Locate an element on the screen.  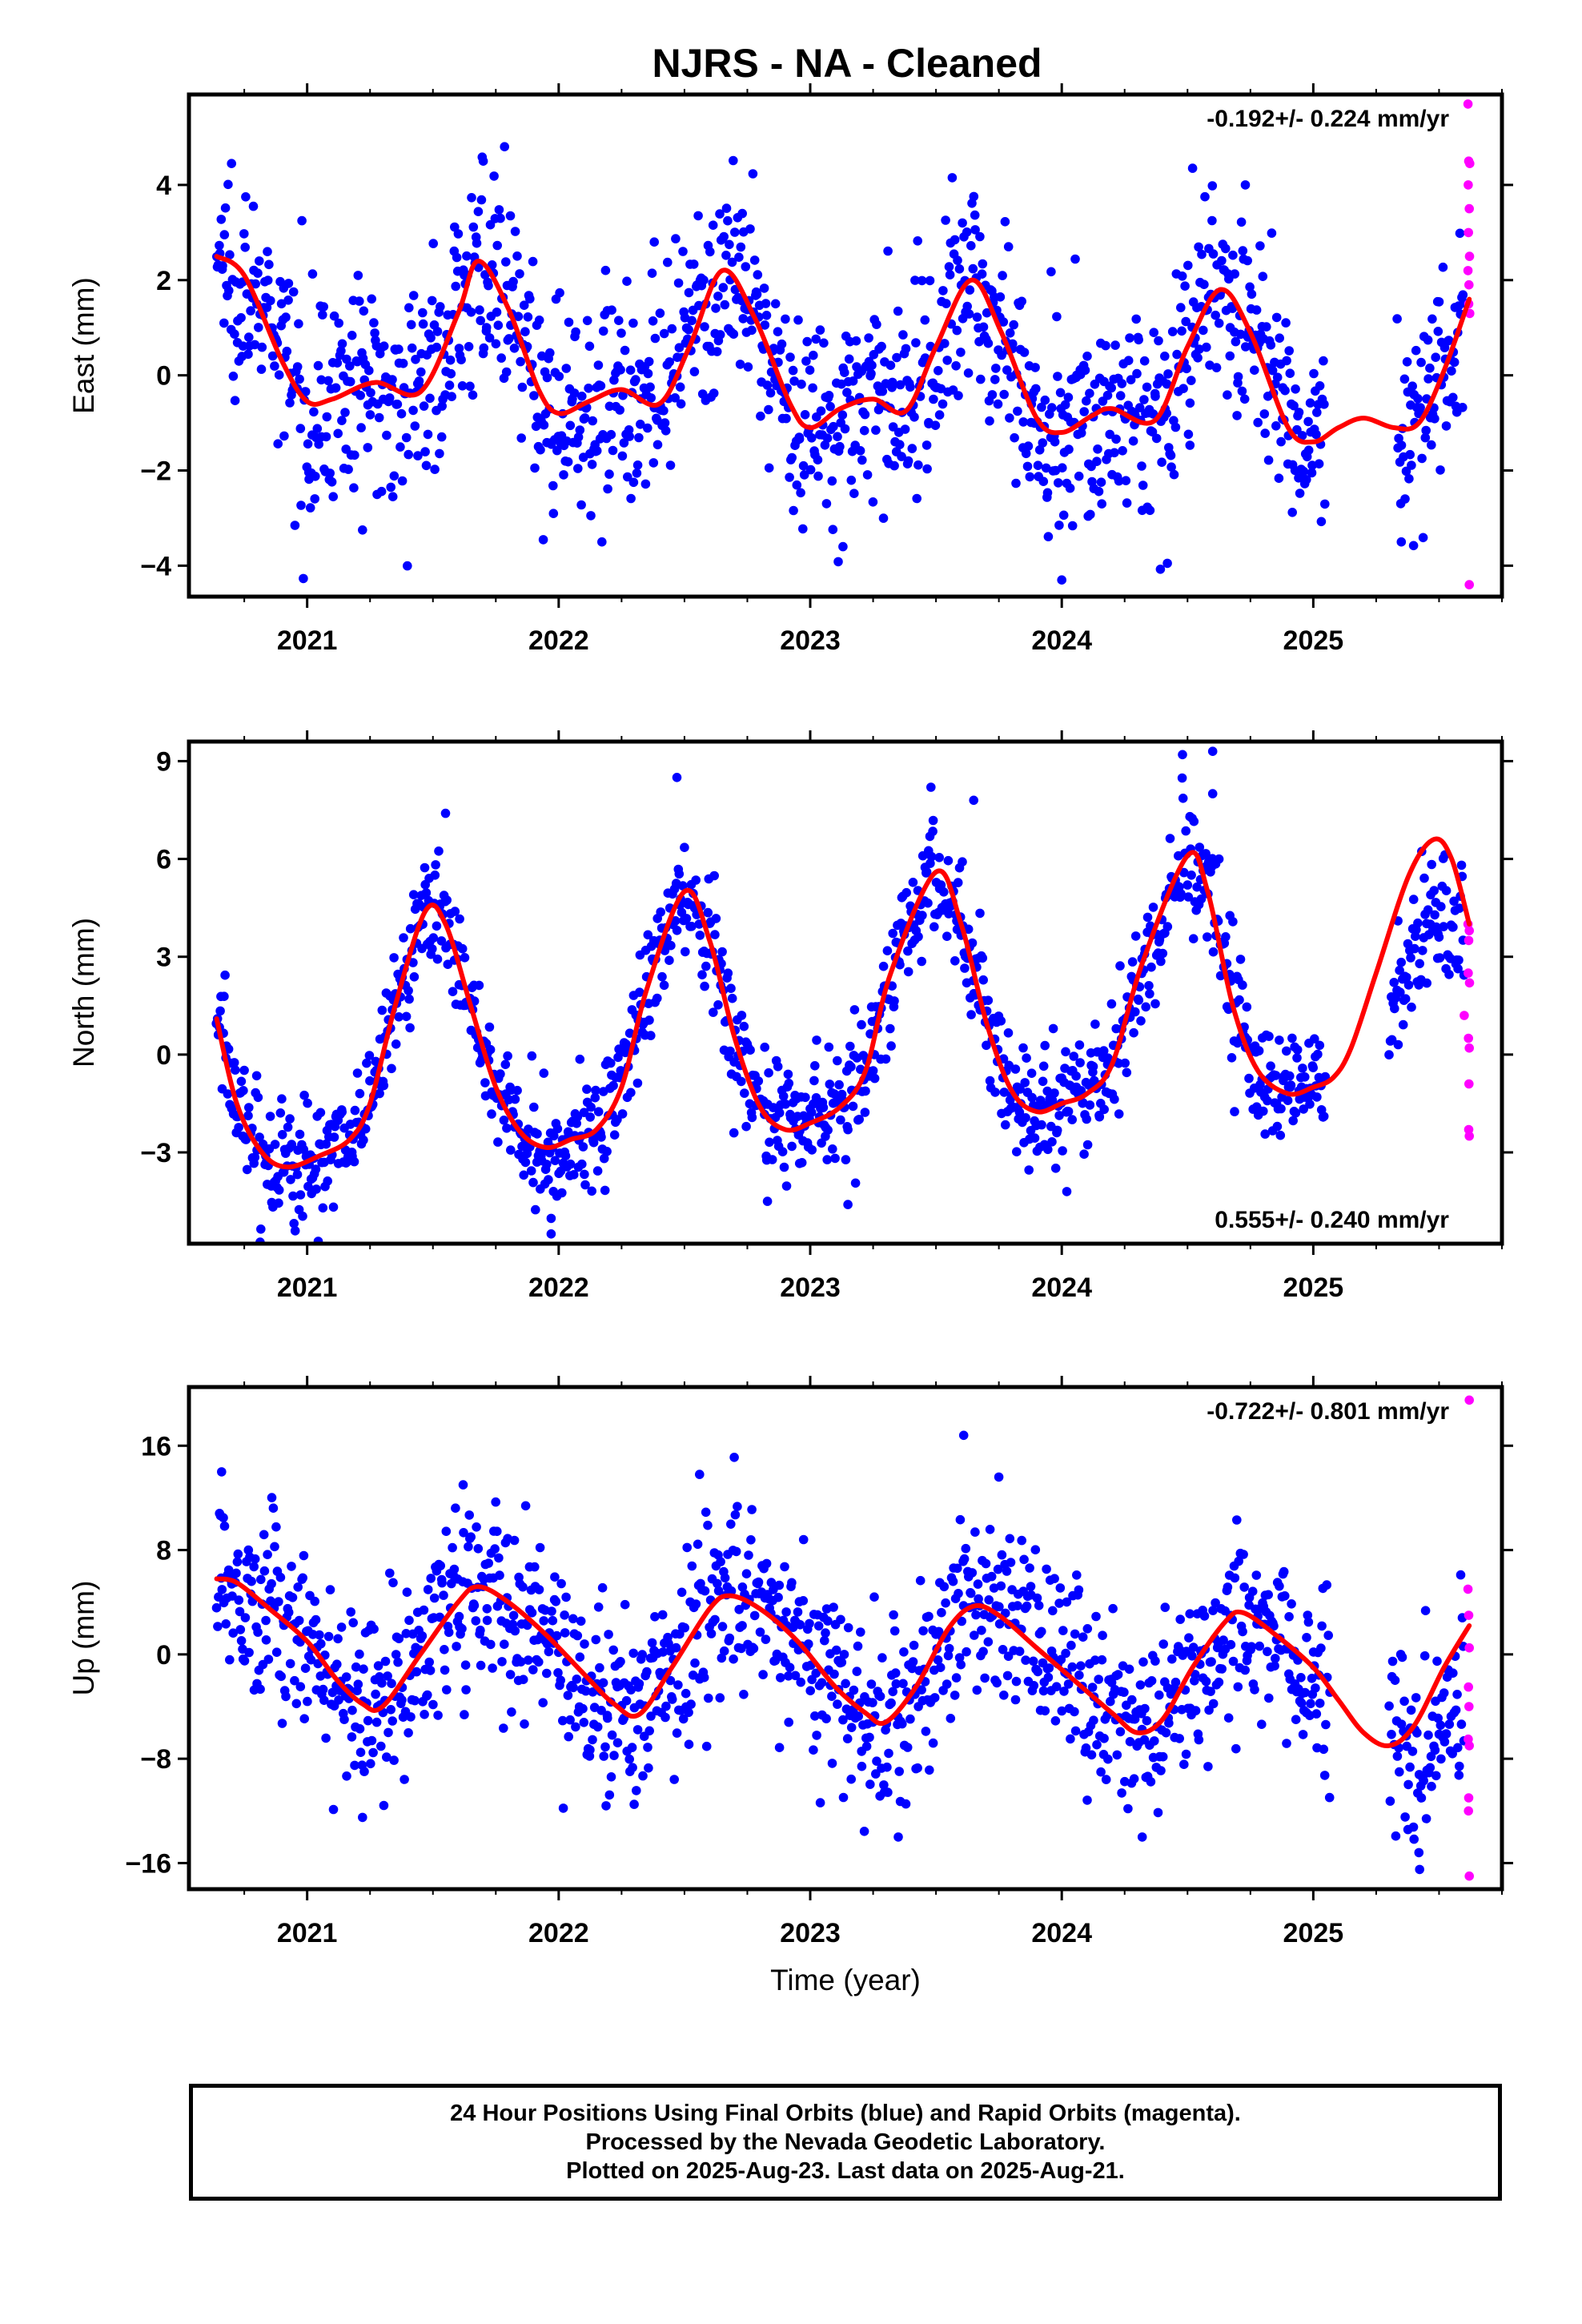
up-rapid-orbits-points is located at coordinates (1468, 1638).